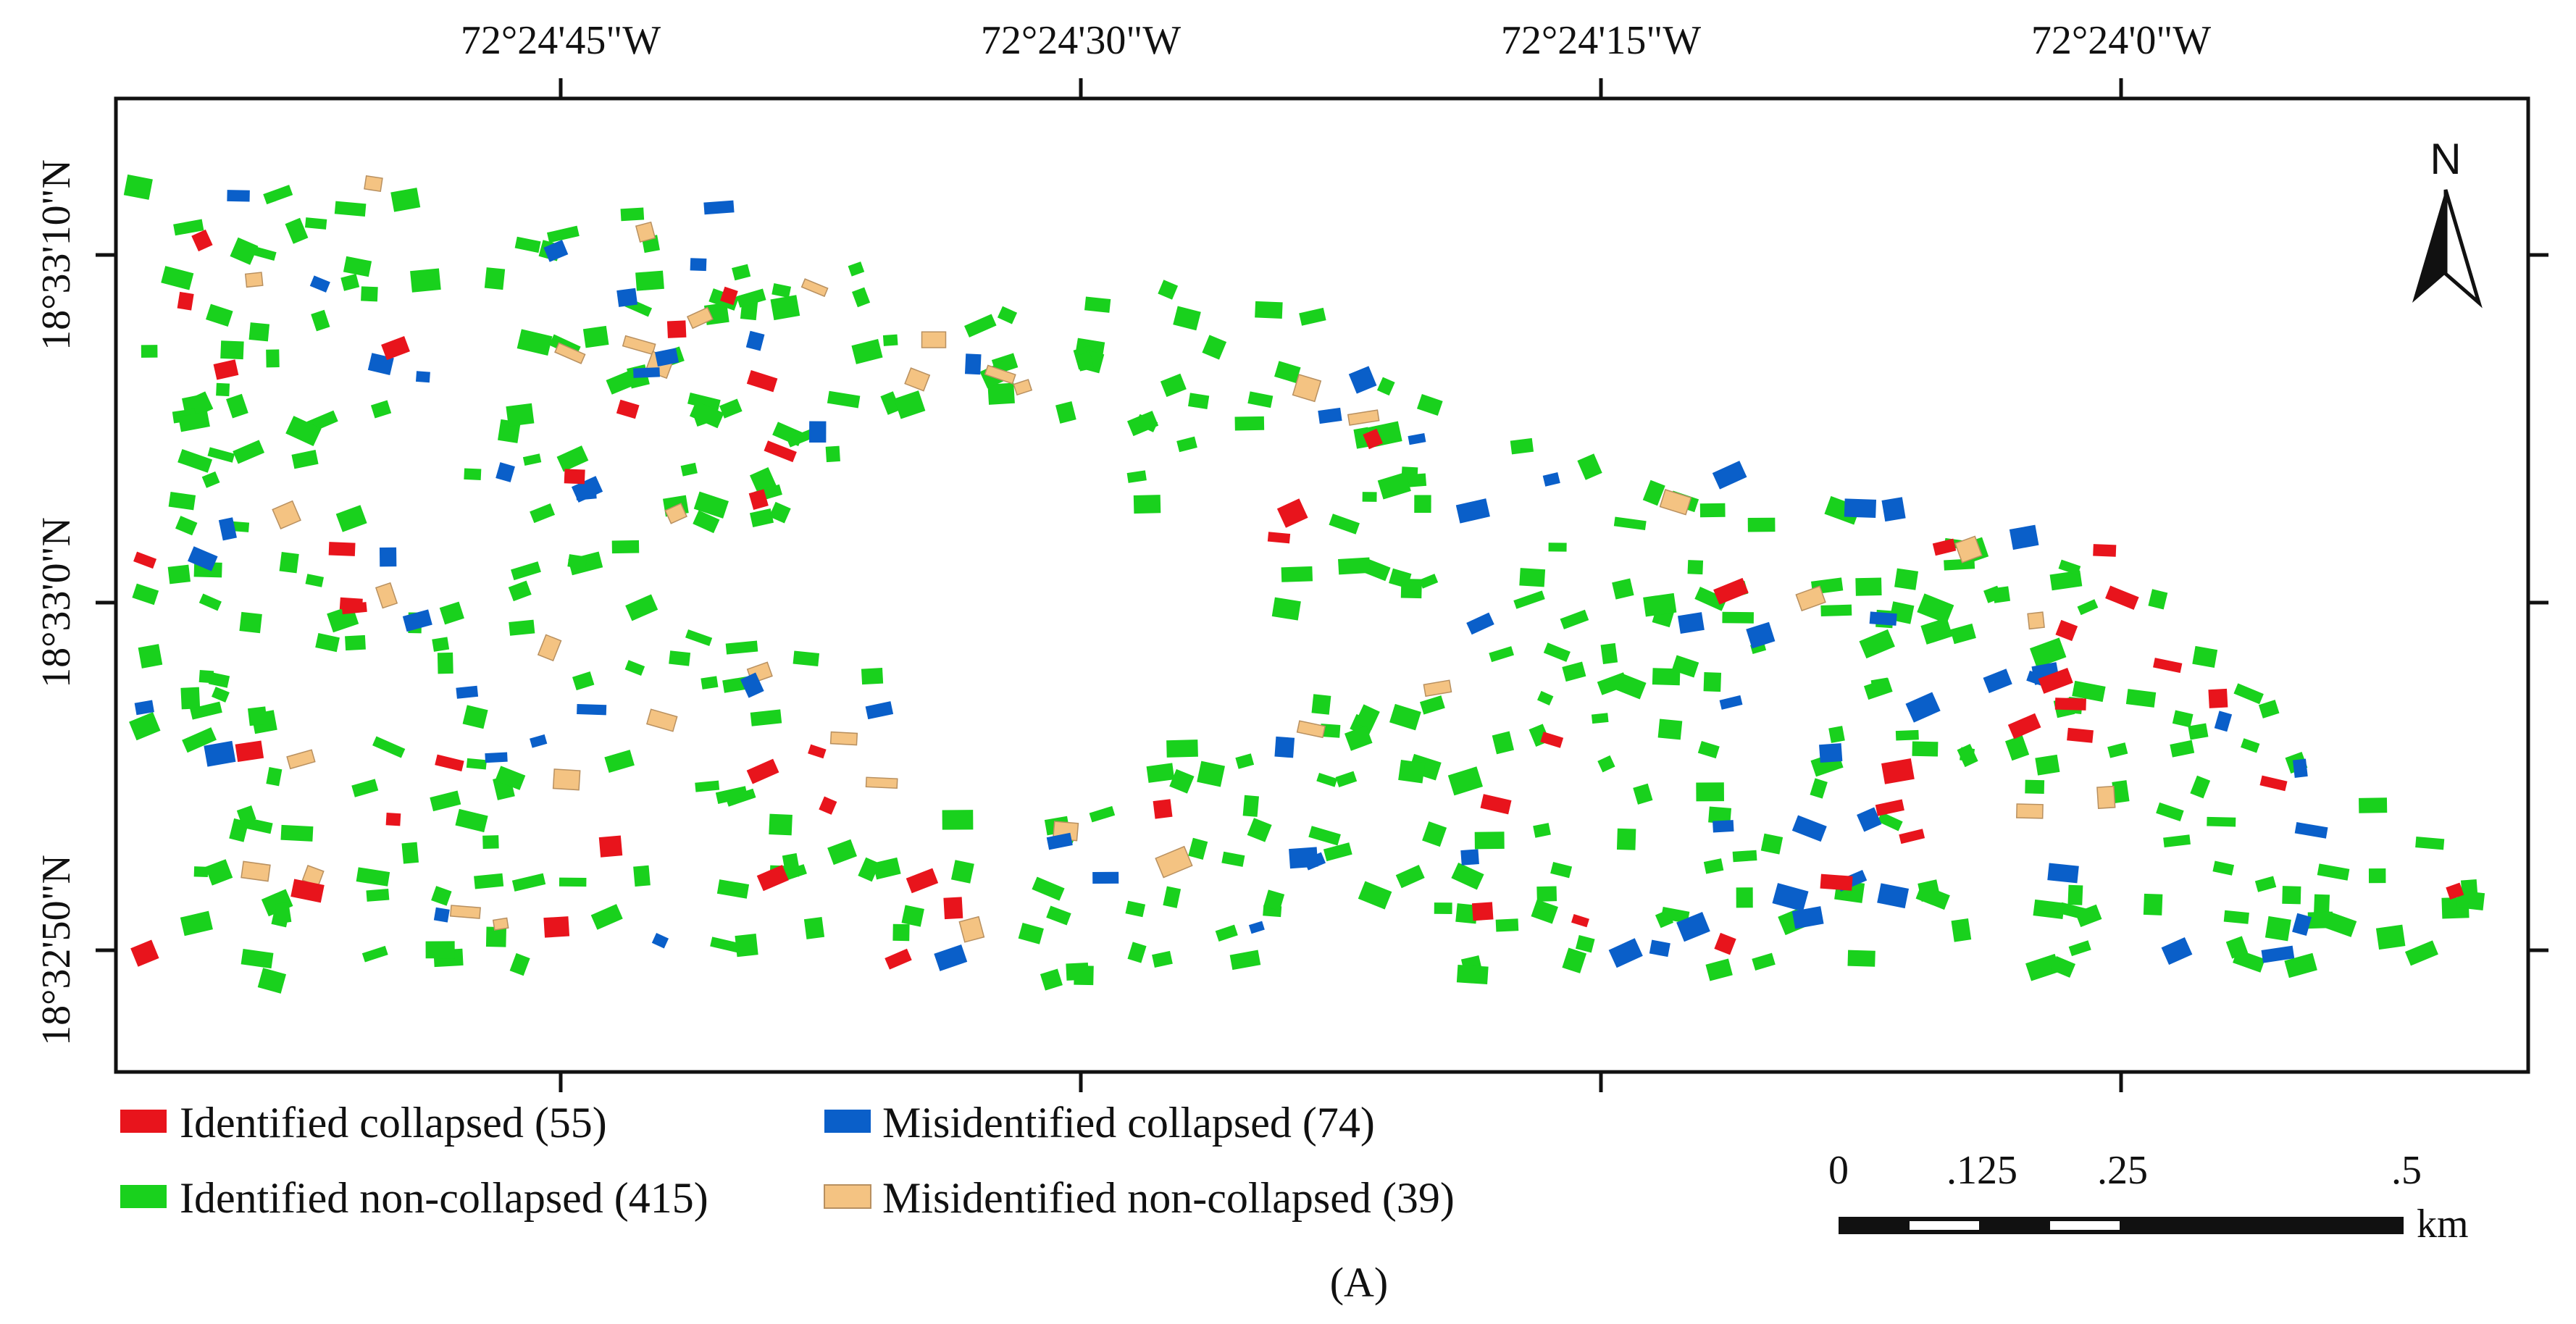  I want to click on scale-tick-label: .5, so click(2406, 1170).